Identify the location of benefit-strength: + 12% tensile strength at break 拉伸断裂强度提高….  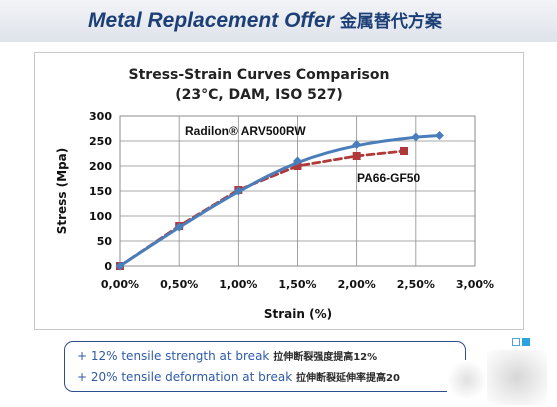
(227, 355).